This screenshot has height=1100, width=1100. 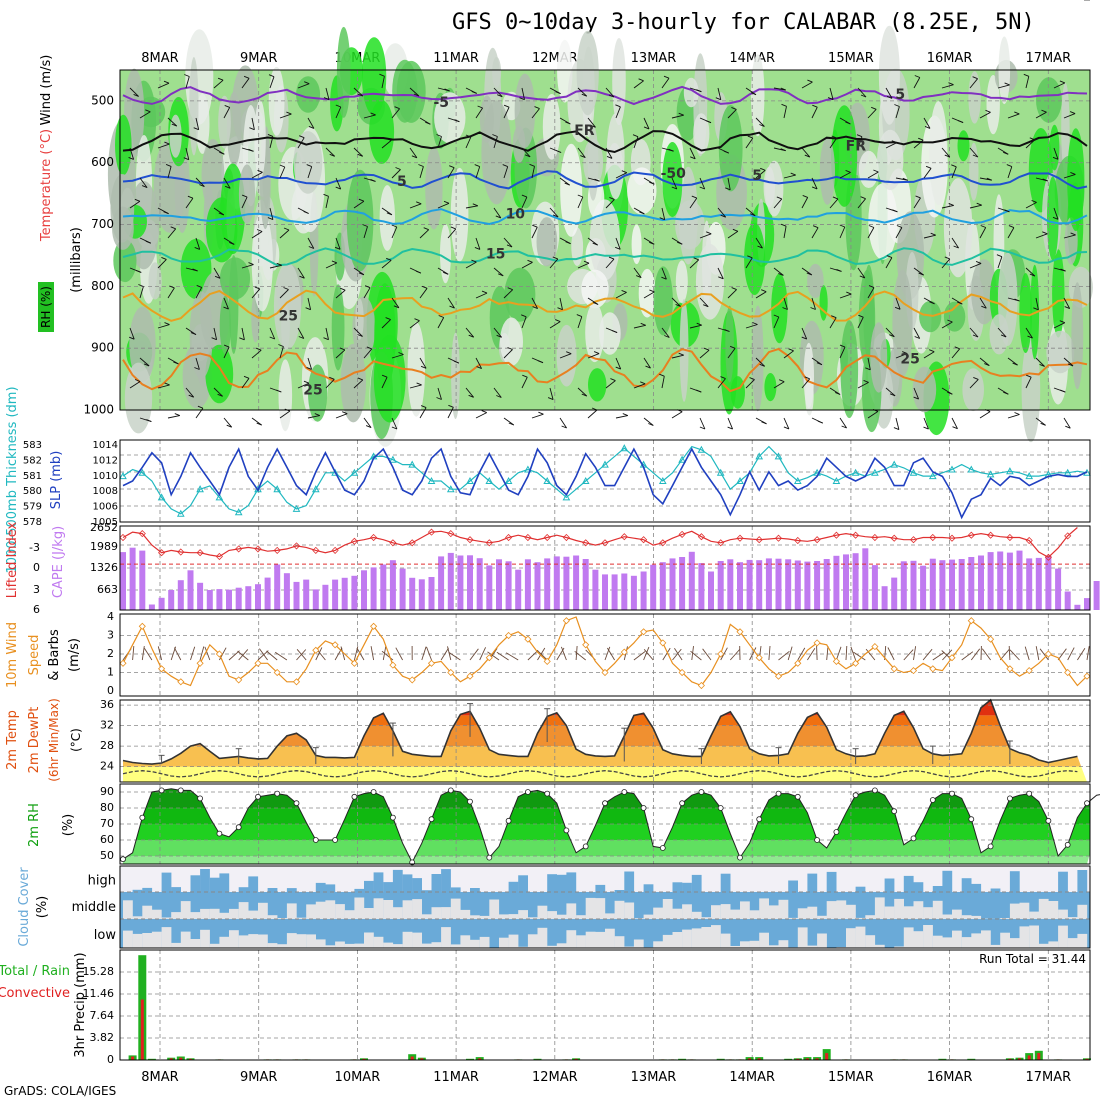 What do you see at coordinates (110, 616) in the screenshot?
I see `tick-label: 4` at bounding box center [110, 616].